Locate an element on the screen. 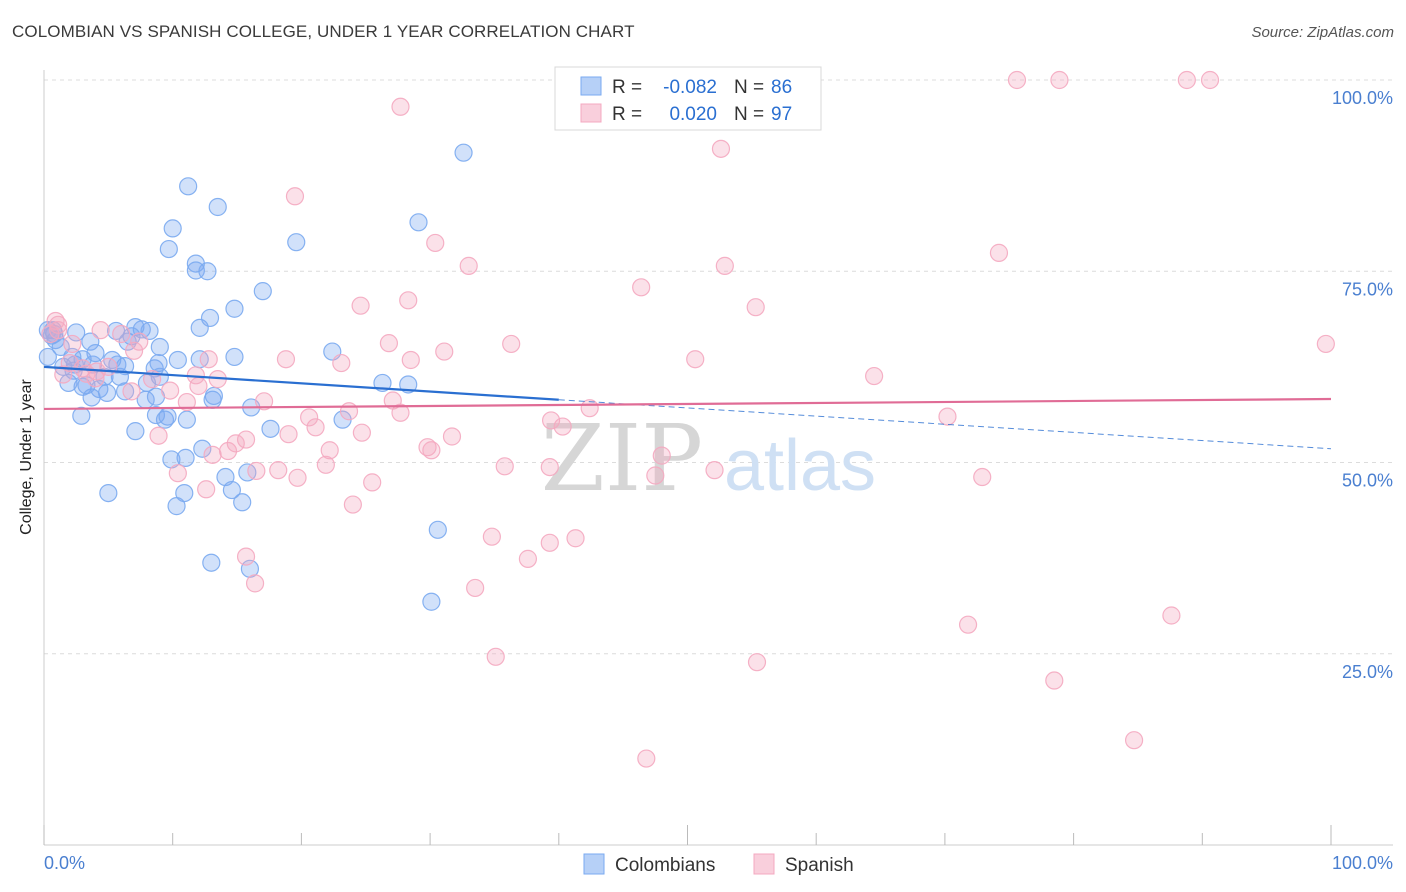 The width and height of the screenshot is (1406, 892). series-legend-swatch is located at coordinates (594, 864).